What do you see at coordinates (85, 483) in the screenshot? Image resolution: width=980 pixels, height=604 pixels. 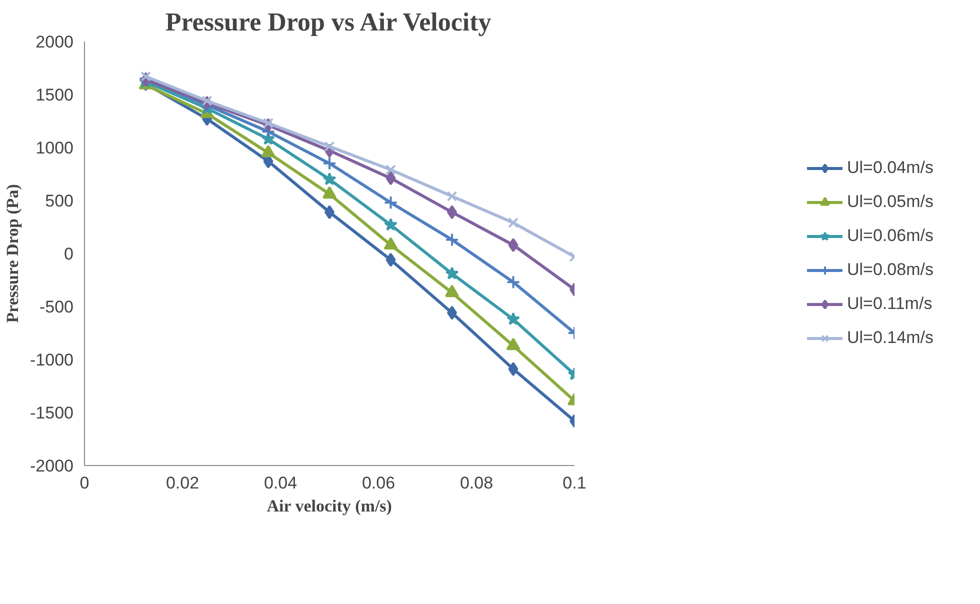 I see `x-tick-label: 0` at bounding box center [85, 483].